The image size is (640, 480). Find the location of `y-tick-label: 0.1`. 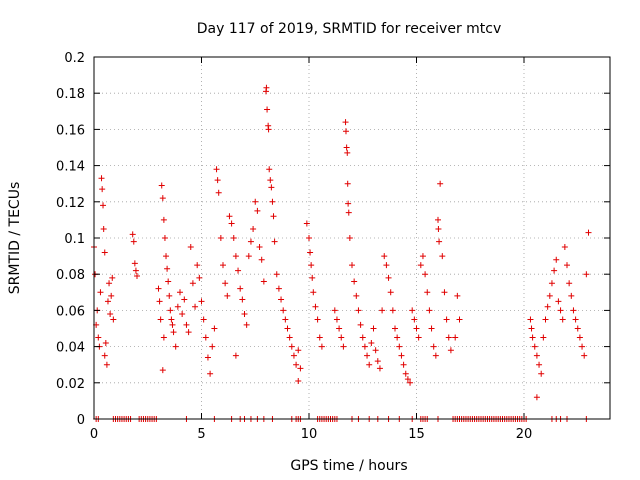

y-tick-label: 0.1 is located at coordinates (74, 239).